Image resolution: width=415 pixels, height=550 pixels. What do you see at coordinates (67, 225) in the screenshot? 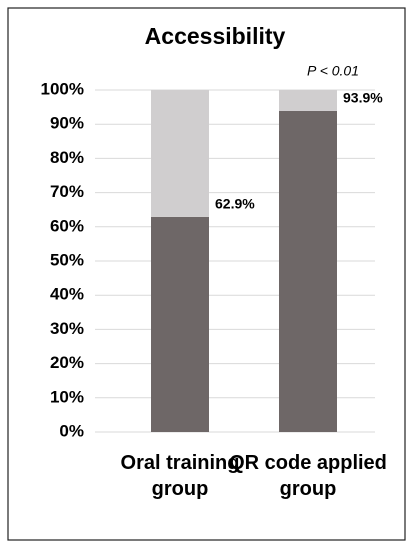
I see `y-tick-label: 60%` at bounding box center [67, 225].